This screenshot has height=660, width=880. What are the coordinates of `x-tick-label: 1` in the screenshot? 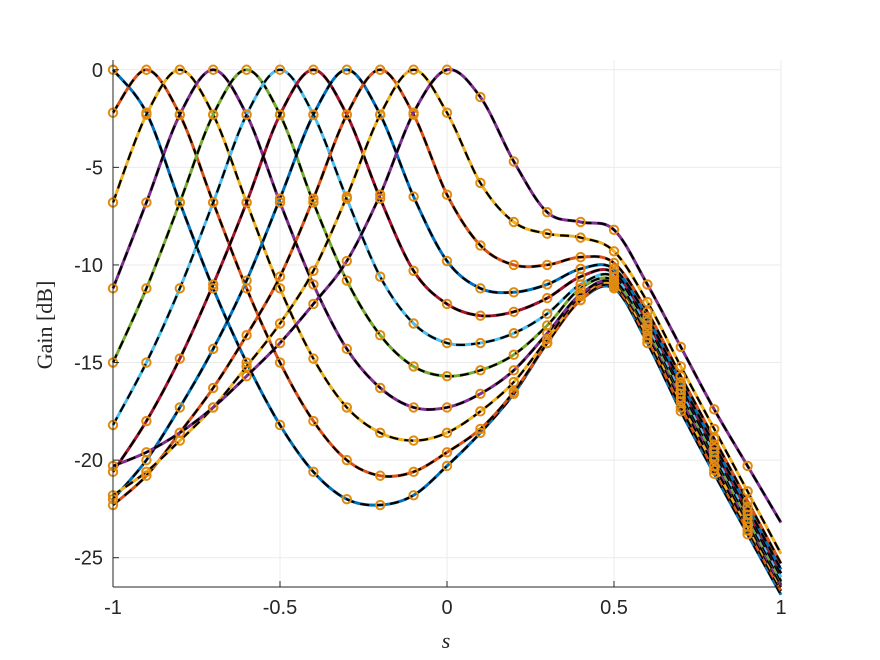 It's located at (780, 608).